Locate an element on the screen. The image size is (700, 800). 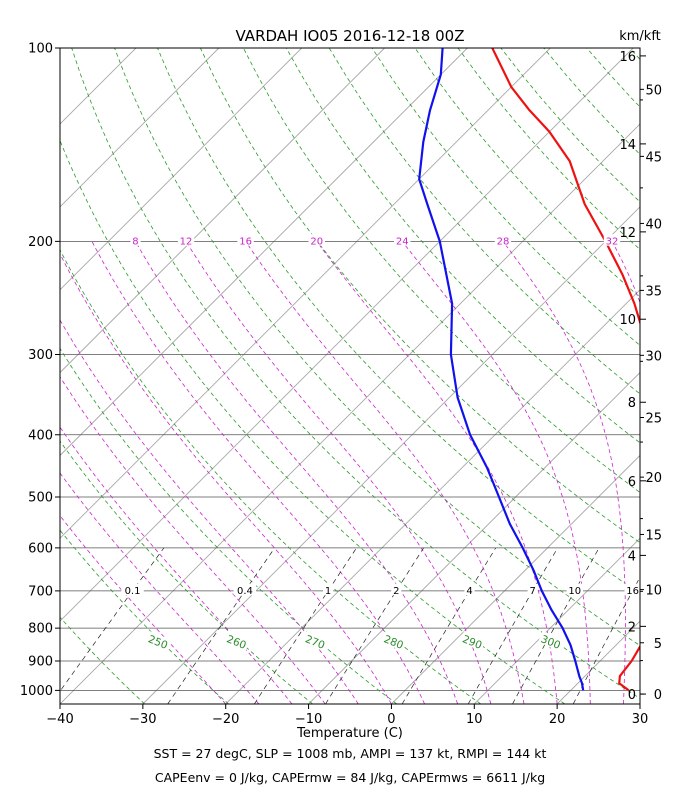
right-axis-label: km/kft is located at coordinates (640, 36).